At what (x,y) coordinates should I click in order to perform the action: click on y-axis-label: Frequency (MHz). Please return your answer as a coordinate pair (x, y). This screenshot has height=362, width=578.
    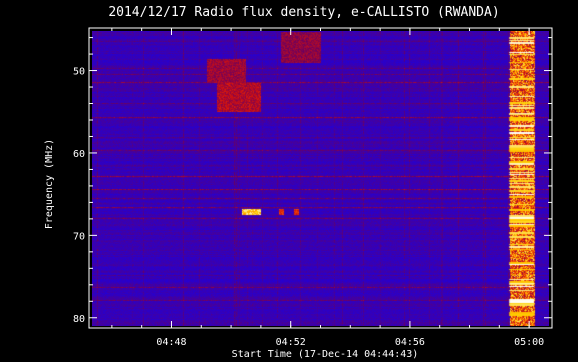
    Looking at the image, I should click on (49, 184).